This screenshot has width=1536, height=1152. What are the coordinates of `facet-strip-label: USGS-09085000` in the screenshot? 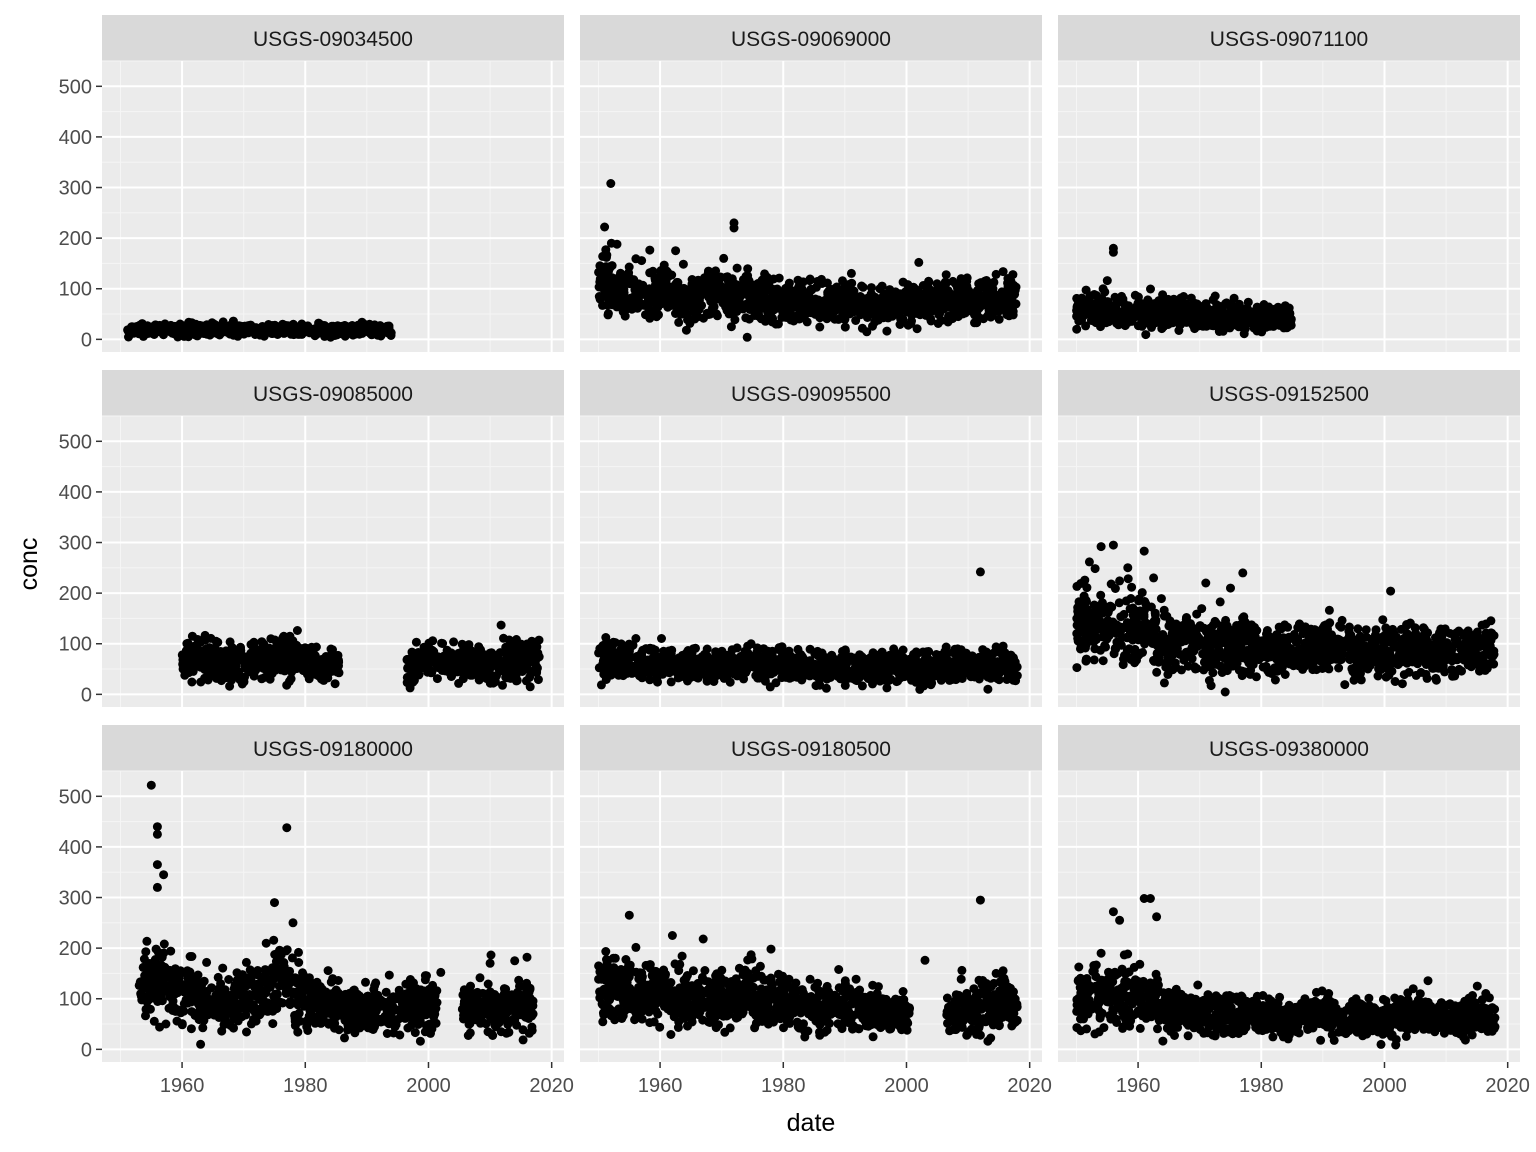 It's located at (333, 394).